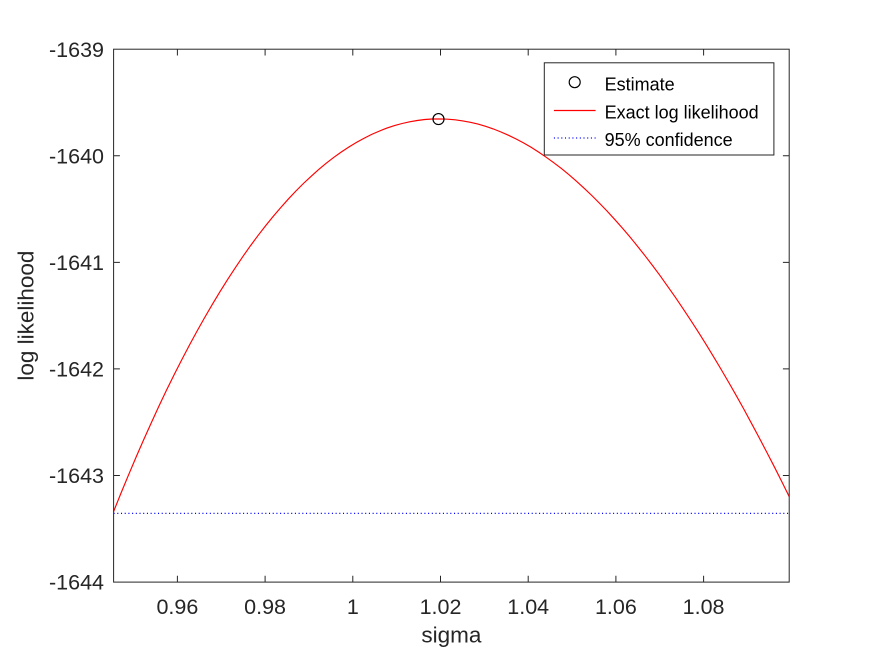  I want to click on svg-text: Exact log likelihood, so click(682, 113).